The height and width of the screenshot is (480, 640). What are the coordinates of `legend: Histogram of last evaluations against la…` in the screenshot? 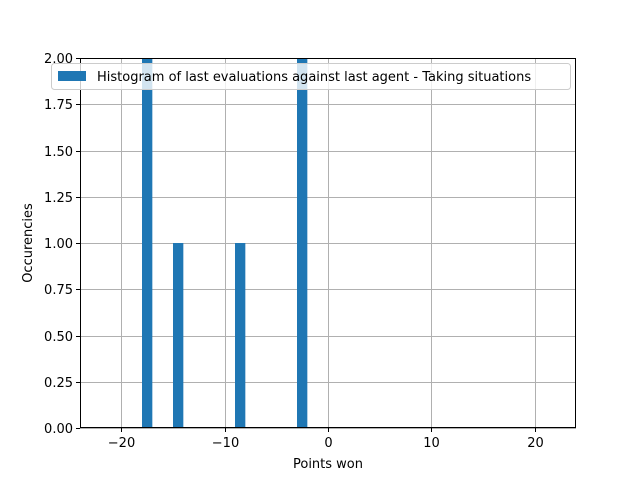 It's located at (311, 76).